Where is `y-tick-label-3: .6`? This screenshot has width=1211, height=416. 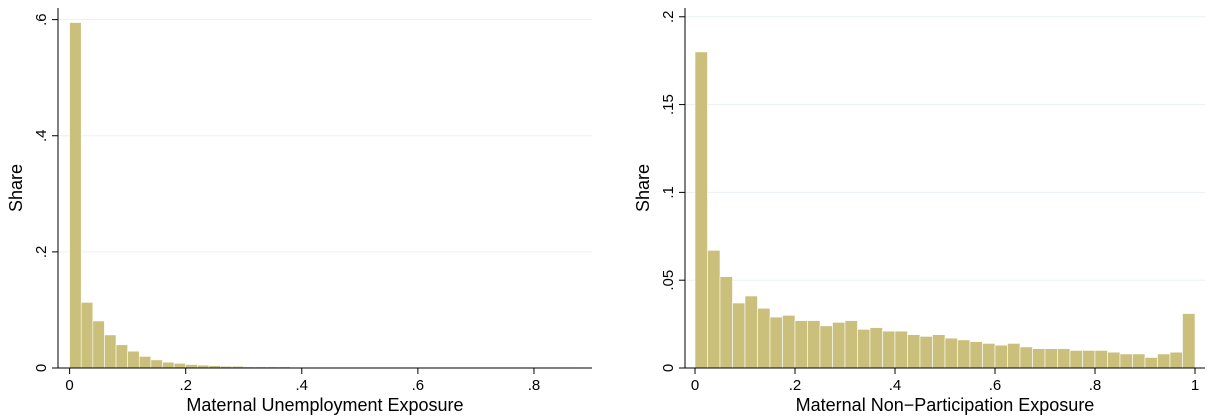 y-tick-label-3: .6 is located at coordinates (41, 19).